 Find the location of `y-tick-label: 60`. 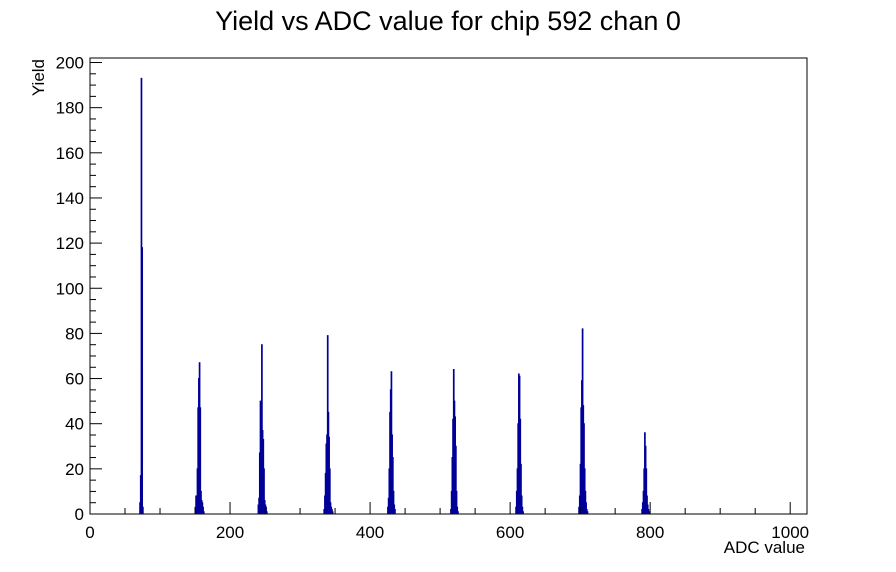

y-tick-label: 60 is located at coordinates (74, 379).